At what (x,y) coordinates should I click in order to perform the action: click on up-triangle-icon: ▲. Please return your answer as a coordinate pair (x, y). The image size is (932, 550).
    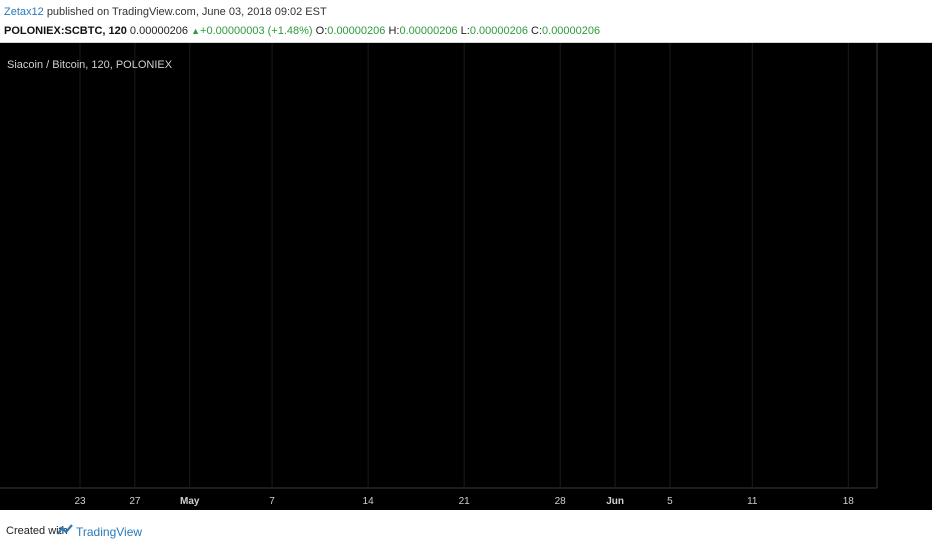
    Looking at the image, I should click on (196, 31).